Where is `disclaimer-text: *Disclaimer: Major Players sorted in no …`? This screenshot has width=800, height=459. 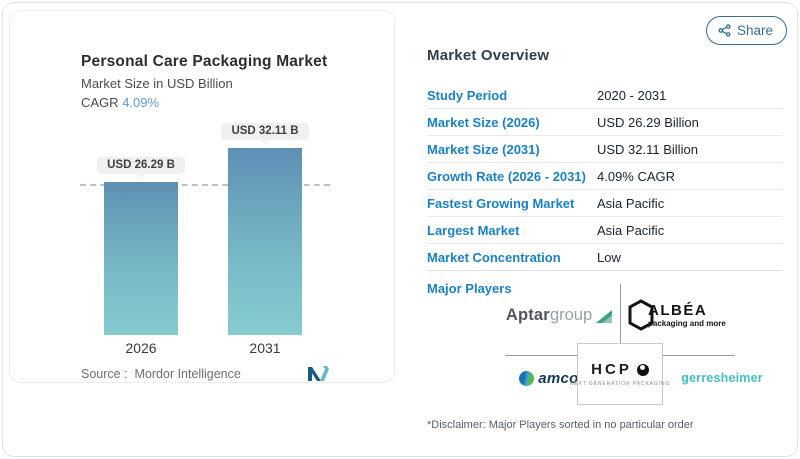 disclaimer-text: *Disclaimer: Major Players sorted in no … is located at coordinates (560, 425).